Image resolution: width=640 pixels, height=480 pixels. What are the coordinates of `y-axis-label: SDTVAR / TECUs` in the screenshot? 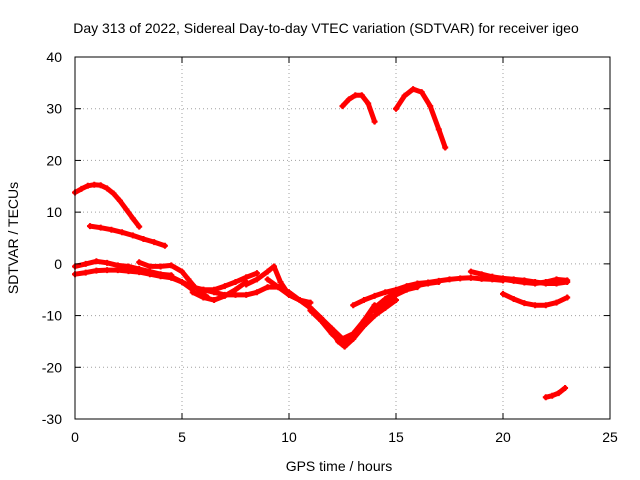 It's located at (13, 238).